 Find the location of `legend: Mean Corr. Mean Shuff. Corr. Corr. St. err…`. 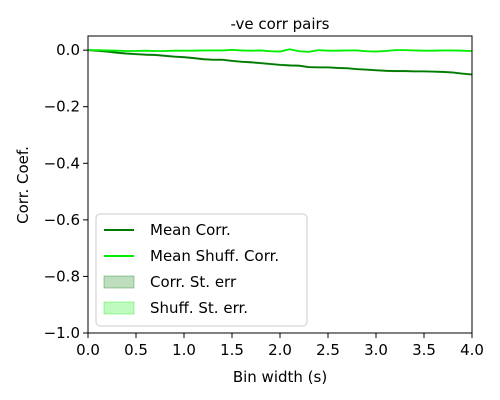

legend: Mean Corr. Mean Shuff. Corr. Corr. St. err… is located at coordinates (201, 270).